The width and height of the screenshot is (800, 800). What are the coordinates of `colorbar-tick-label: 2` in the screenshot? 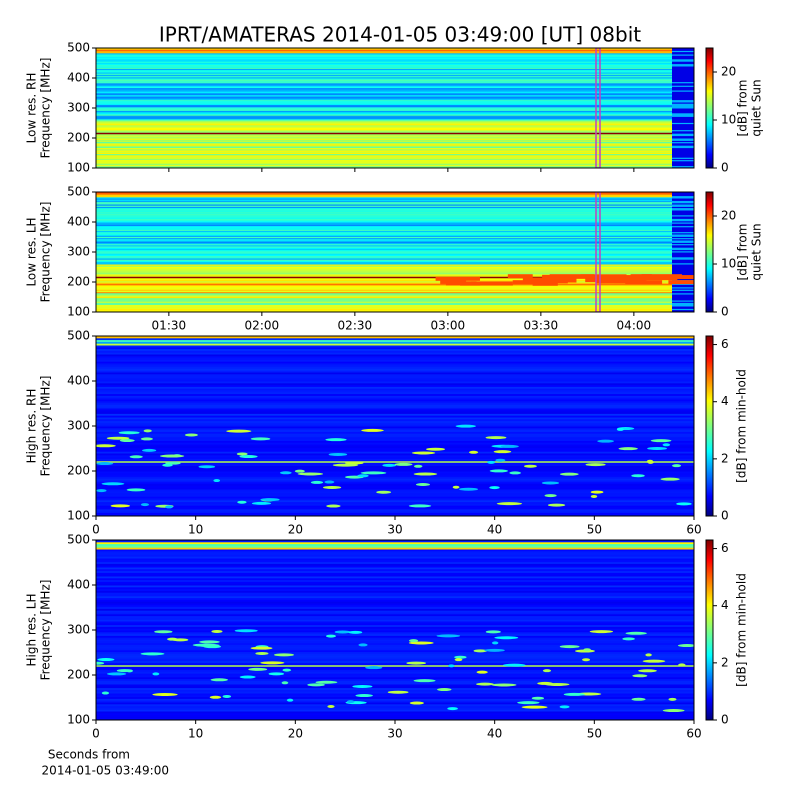 It's located at (725, 458).